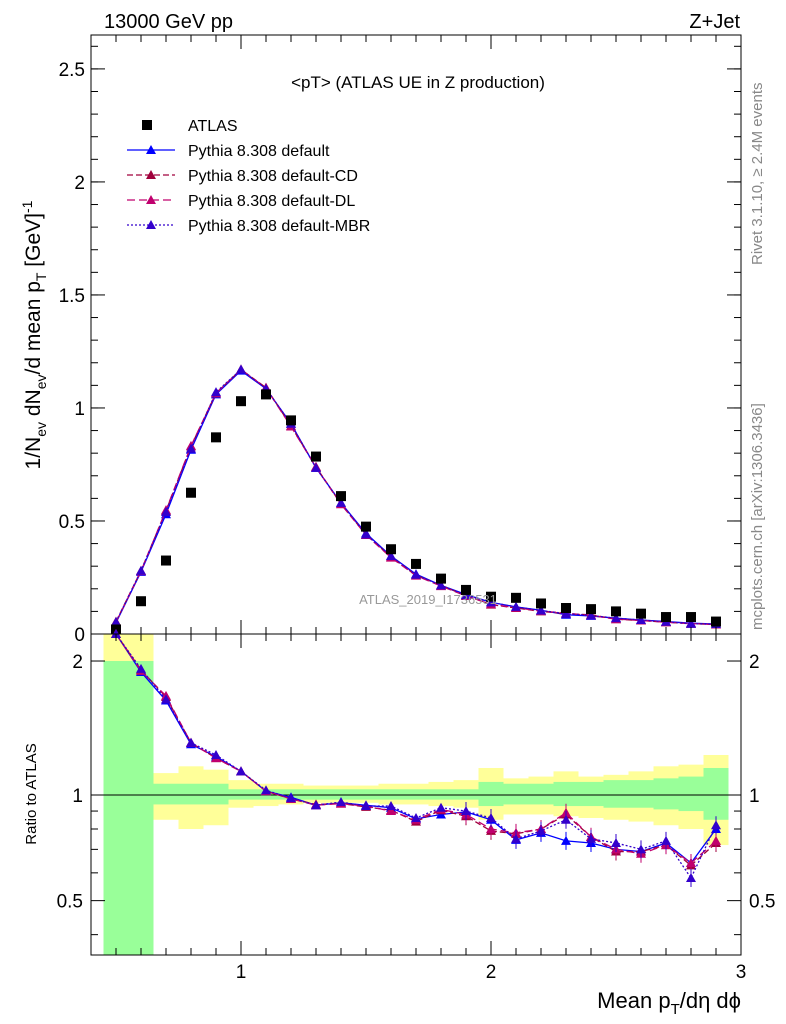 The width and height of the screenshot is (786, 1024). What do you see at coordinates (72, 522) in the screenshot?
I see `y-tick-label: 0.5` at bounding box center [72, 522].